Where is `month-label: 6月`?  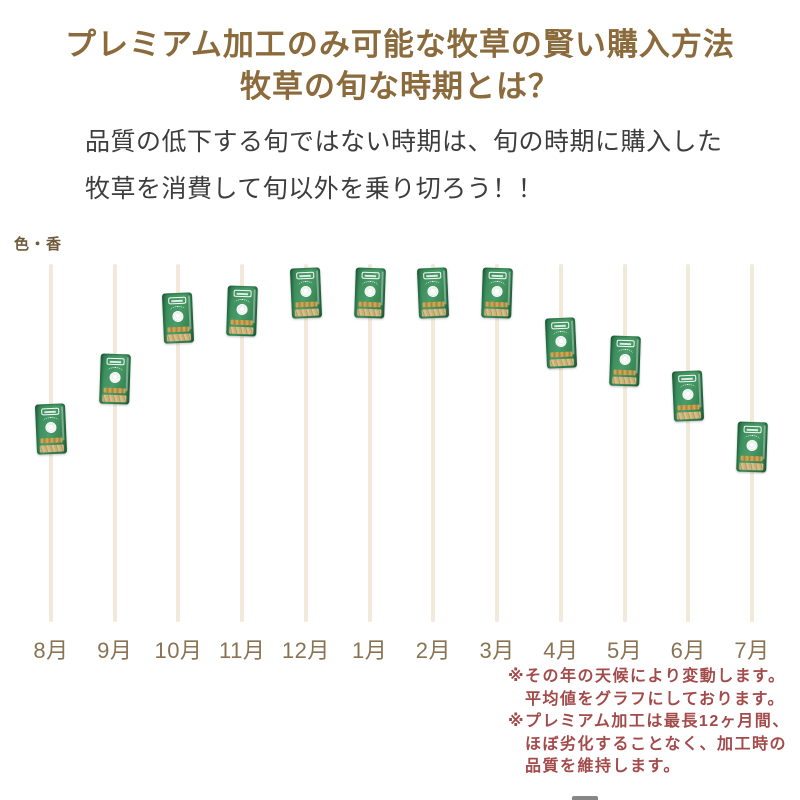
month-label: 6月 is located at coordinates (688, 650).